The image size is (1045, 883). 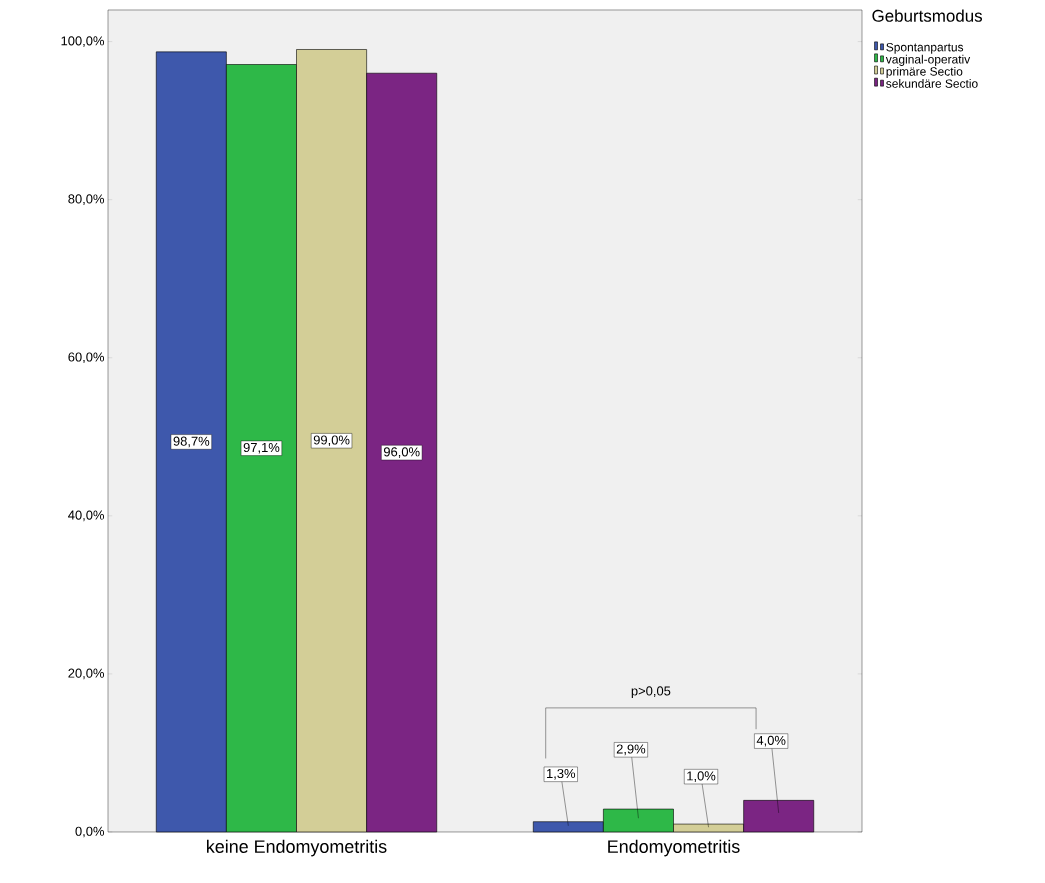 What do you see at coordinates (401, 452) in the screenshot?
I see `data-label: 96,0%` at bounding box center [401, 452].